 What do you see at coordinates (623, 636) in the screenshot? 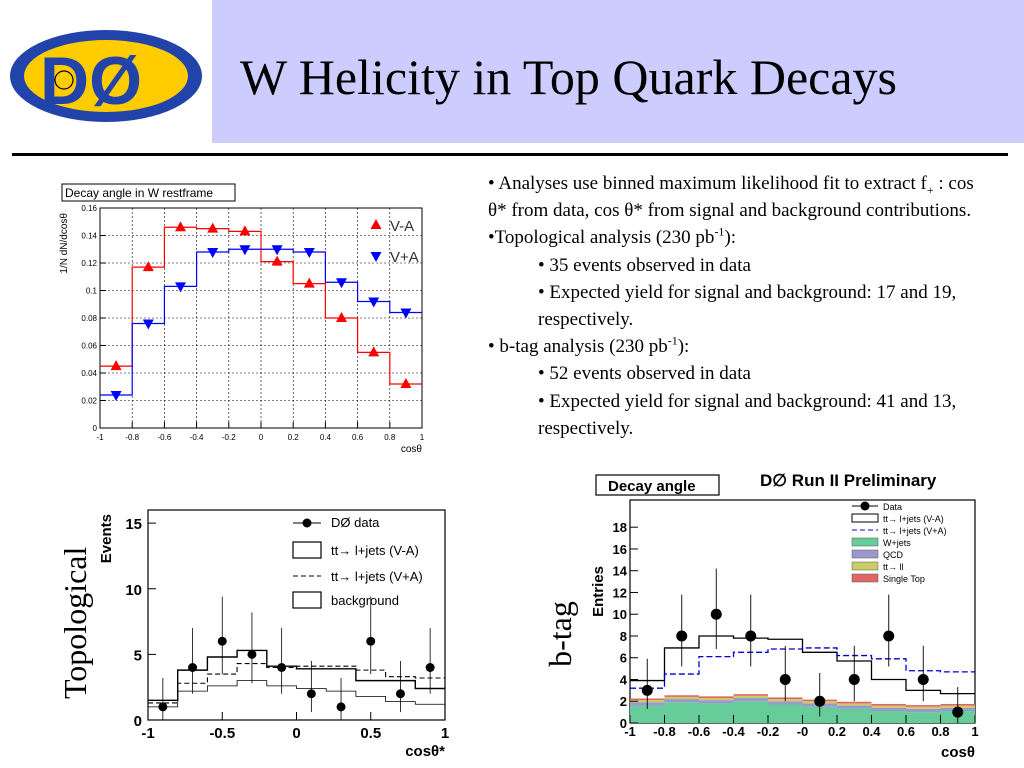
I see `chart3-y-tick-label: 8` at bounding box center [623, 636].